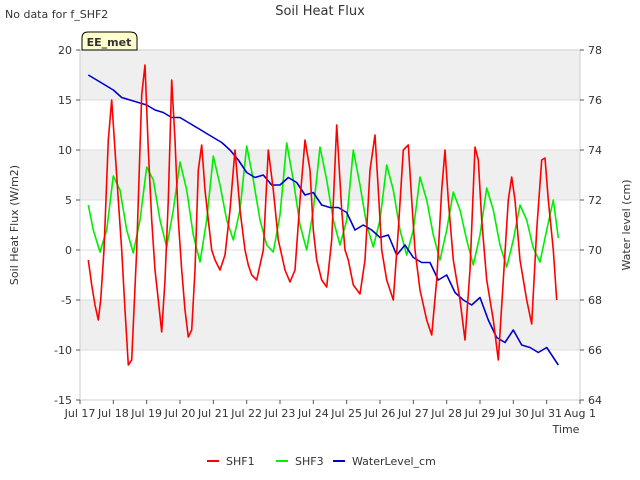 This screenshot has width=640, height=480. Describe the element at coordinates (180, 413) in the screenshot. I see `x-tick-label: Jul 20` at that location.